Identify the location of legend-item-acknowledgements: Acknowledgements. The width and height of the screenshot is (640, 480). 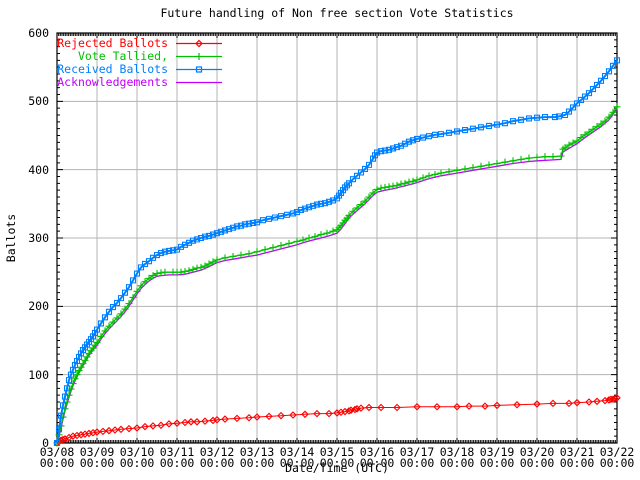
(171, 82).